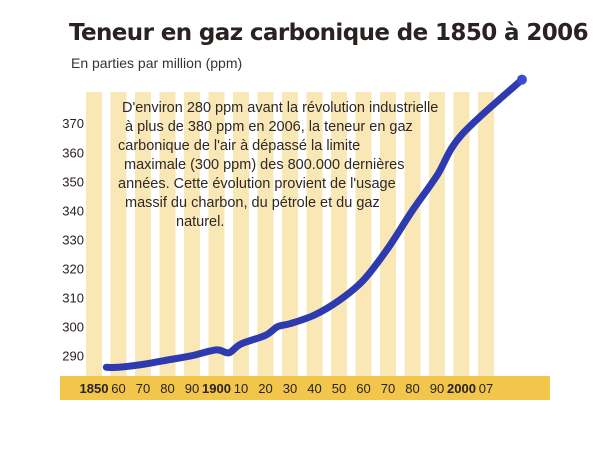 The height and width of the screenshot is (450, 600). Describe the element at coordinates (329, 33) in the screenshot. I see `chart-title: Teneur en gaz carbonique de 1850 à 2006` at that location.